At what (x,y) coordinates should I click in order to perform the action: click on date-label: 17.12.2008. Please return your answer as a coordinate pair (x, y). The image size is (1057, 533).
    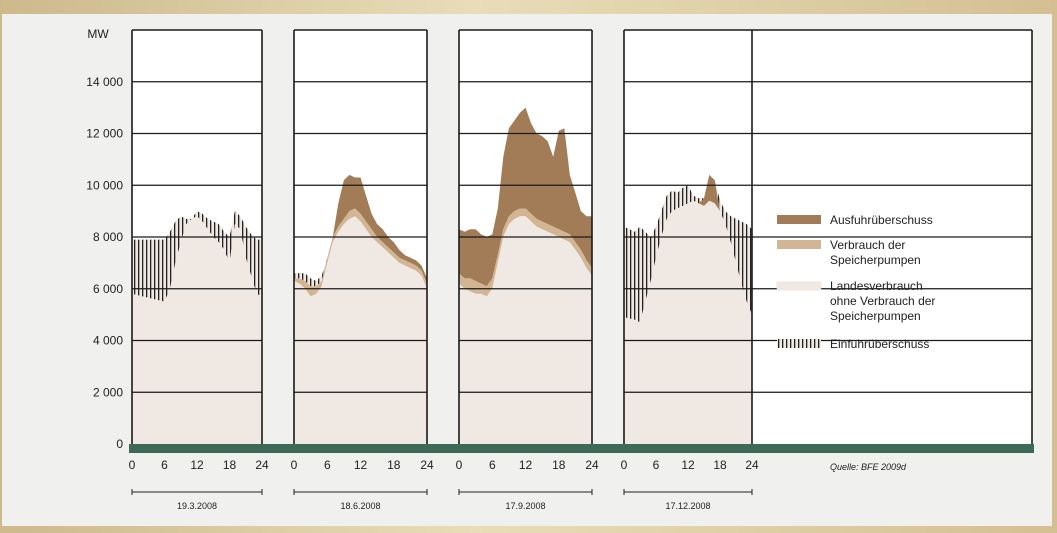
    Looking at the image, I should click on (687, 506).